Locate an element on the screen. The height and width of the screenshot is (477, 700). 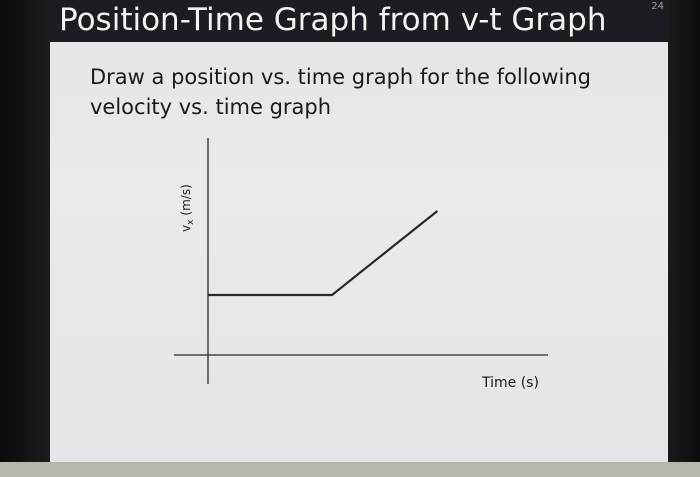
slide-title: Position-Time Graph from v-t Graph is located at coordinates (333, 20).